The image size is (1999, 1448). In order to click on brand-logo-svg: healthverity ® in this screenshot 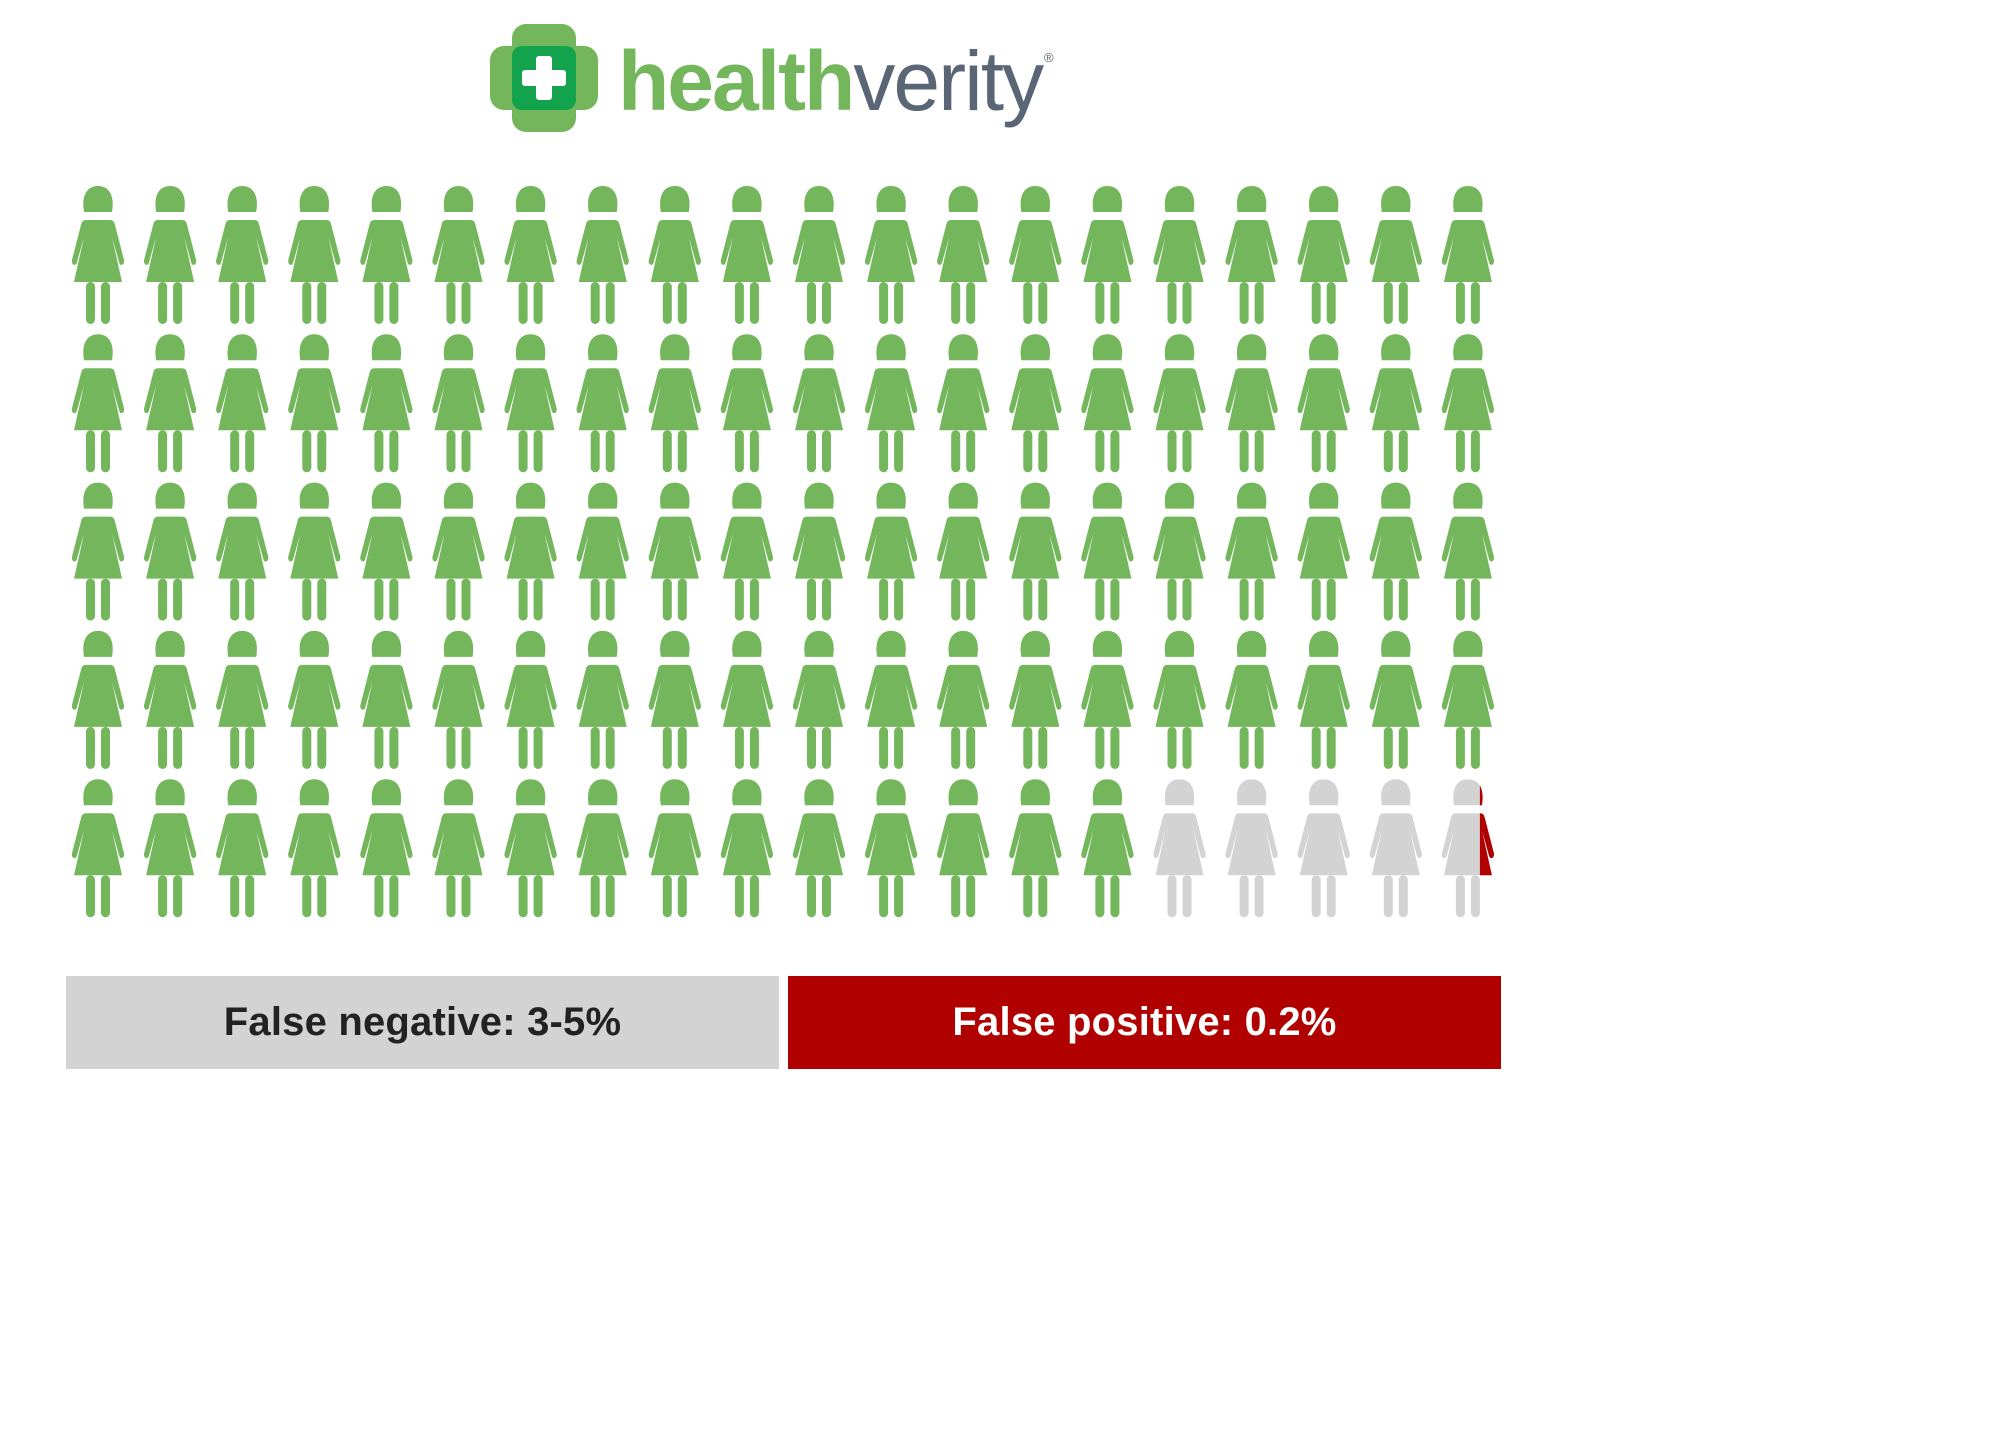, I will do `click(772, 78)`.